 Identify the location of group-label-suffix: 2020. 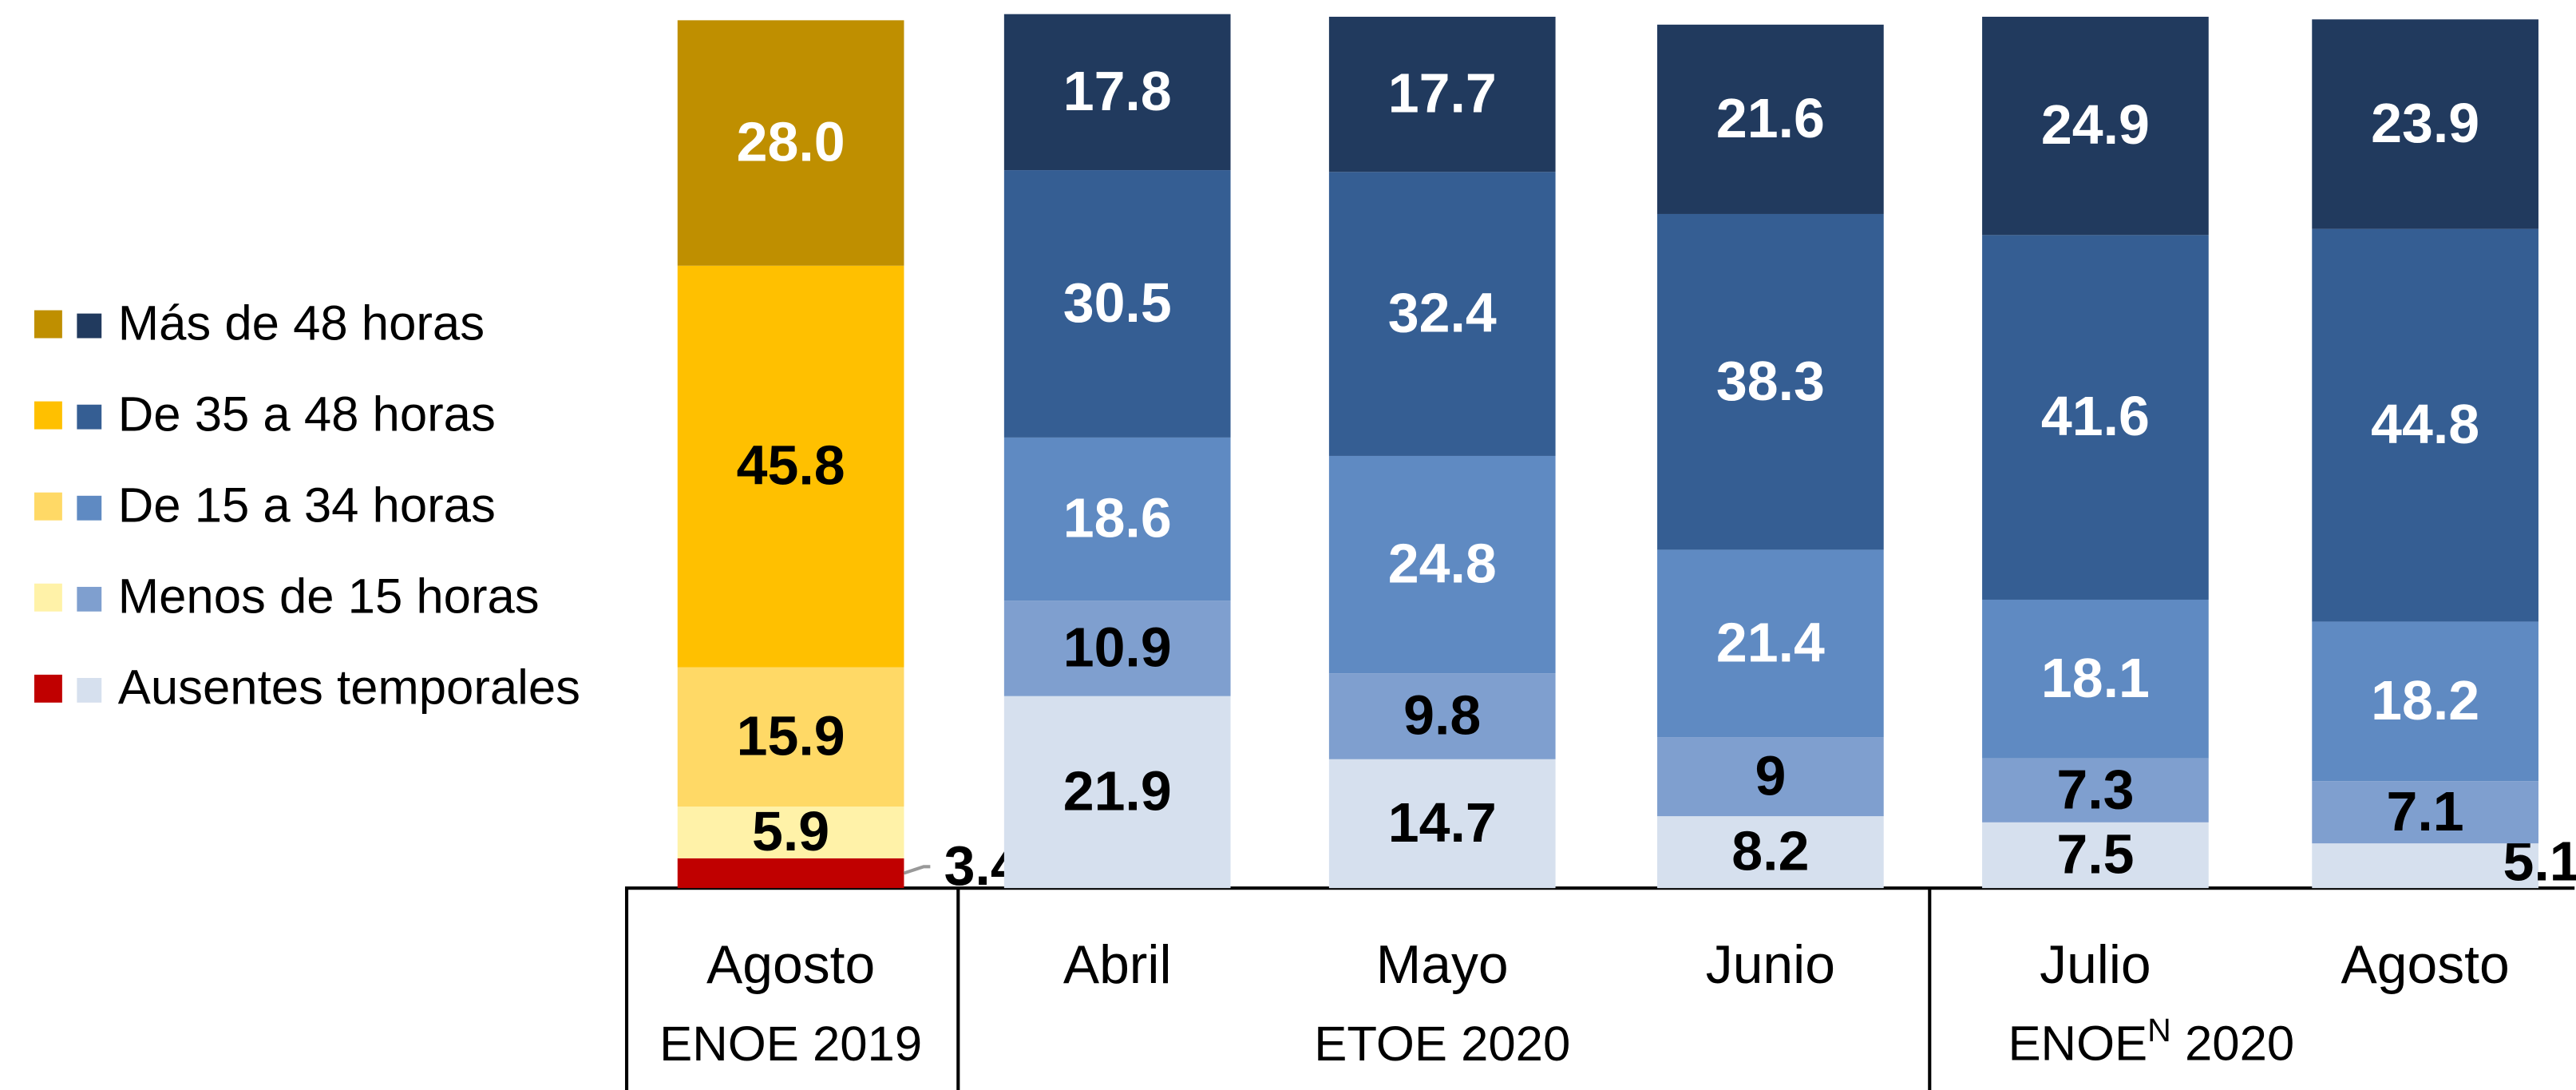
(2232, 1044).